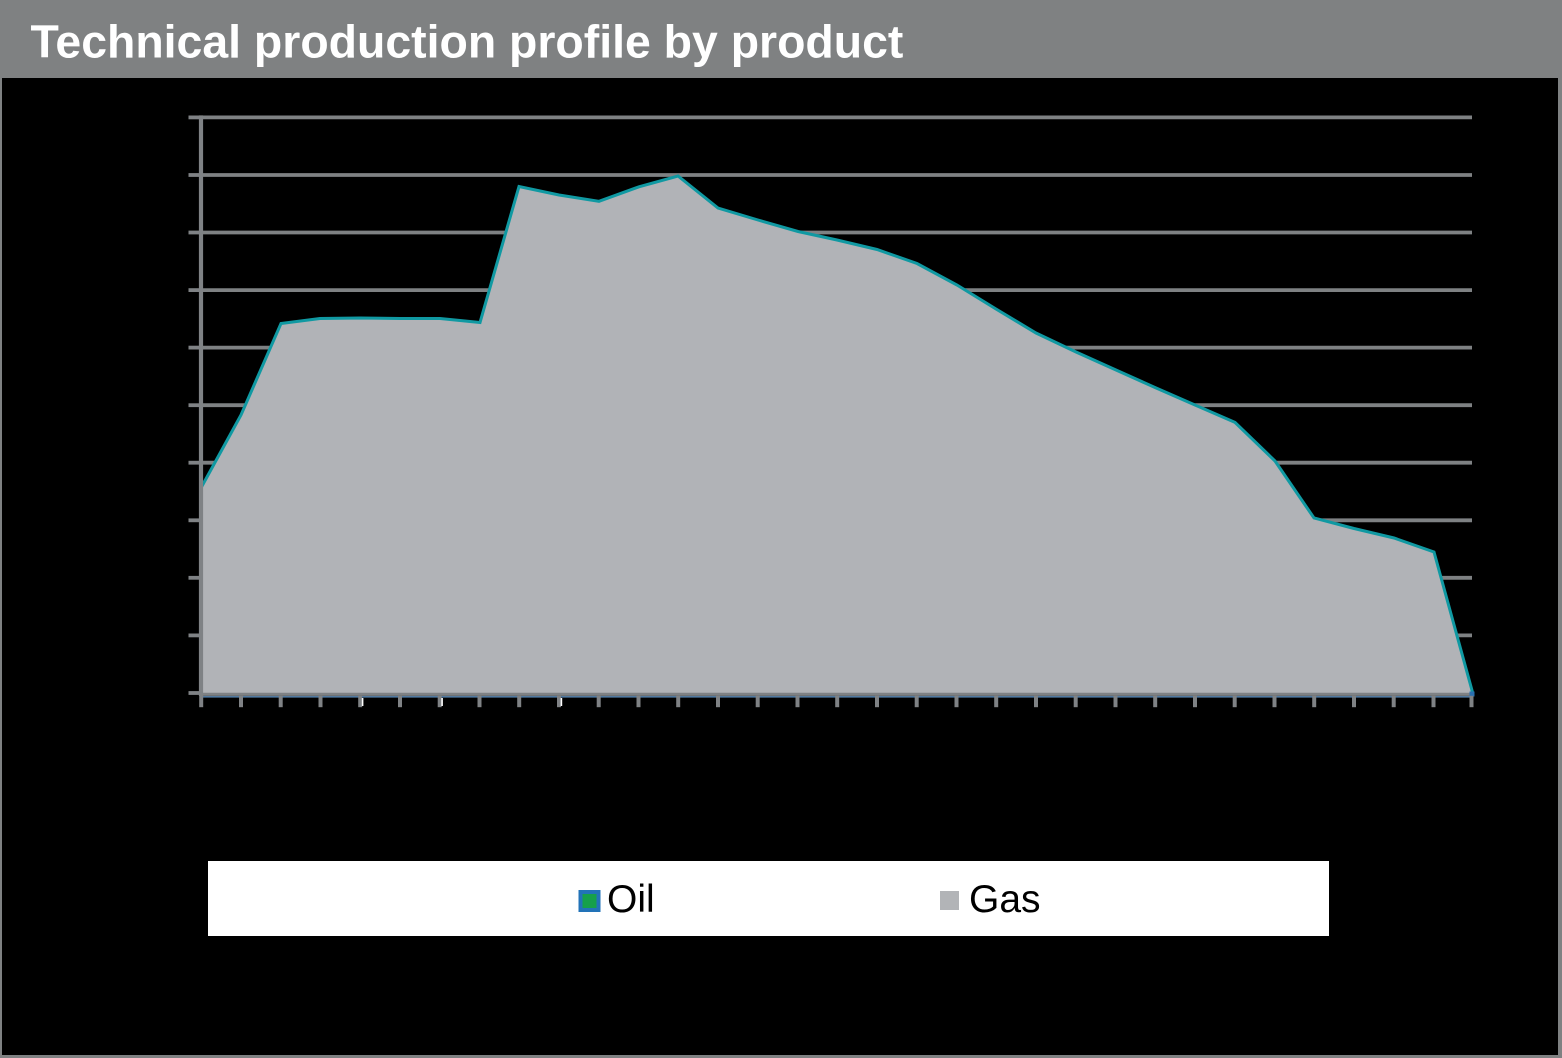 The image size is (1562, 1058). Describe the element at coordinates (467, 42) in the screenshot. I see `svg-text:Technical production profile b: Technical production profile by product` at that location.